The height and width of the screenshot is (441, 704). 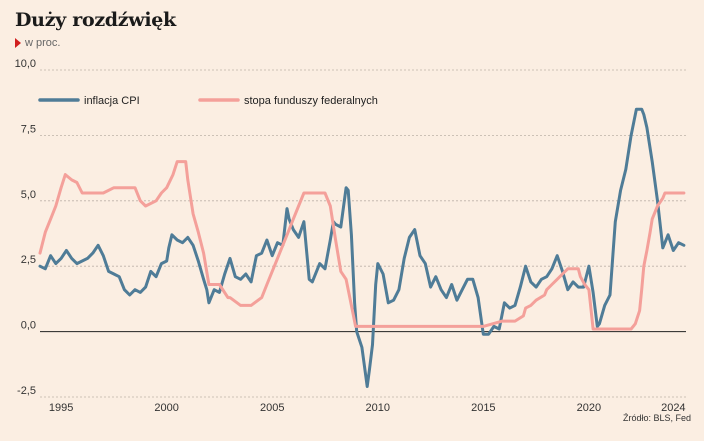 I want to click on y-tick-label: 10,0, so click(x=25, y=64).